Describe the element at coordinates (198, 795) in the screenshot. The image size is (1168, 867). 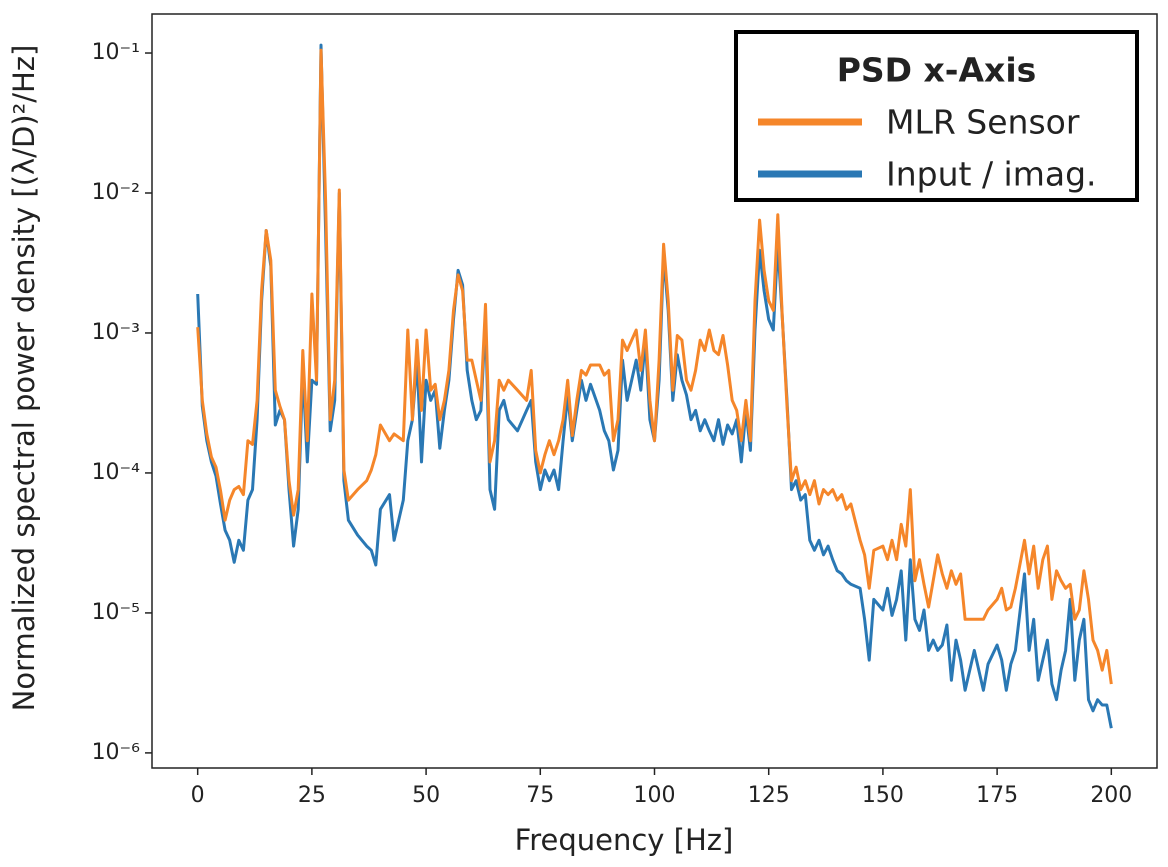
I see `x-tick-label: 0` at that location.